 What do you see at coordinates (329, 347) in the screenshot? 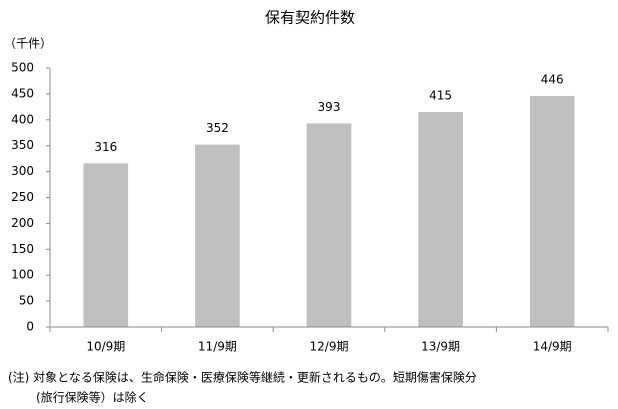
I see `x-tick-label: 12/9期` at bounding box center [329, 347].